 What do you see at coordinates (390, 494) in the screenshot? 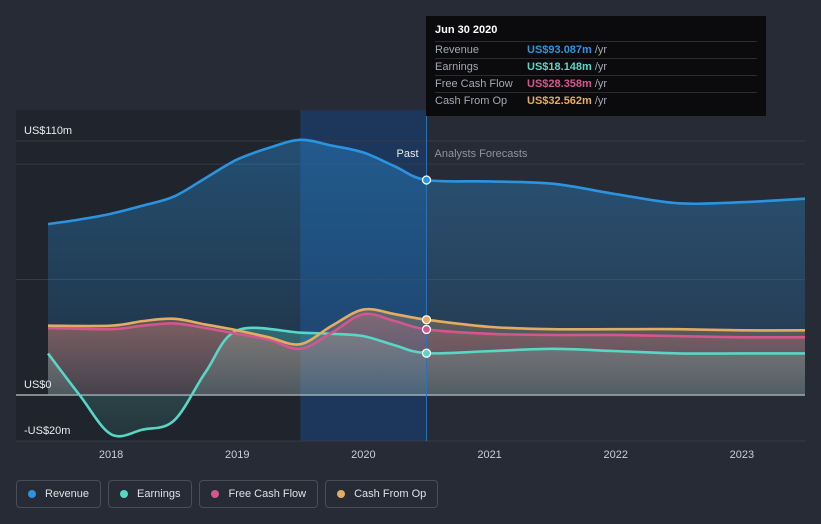
I see `legend-label: Cash From Op` at bounding box center [390, 494].